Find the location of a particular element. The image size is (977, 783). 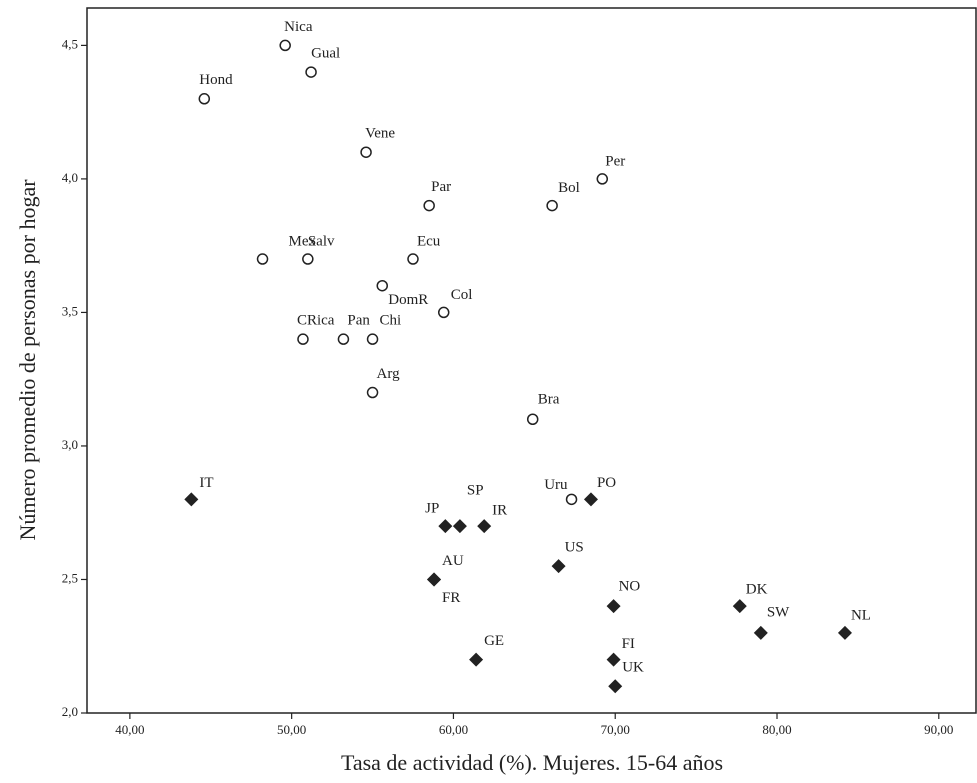

point-label: UK is located at coordinates (633, 668).